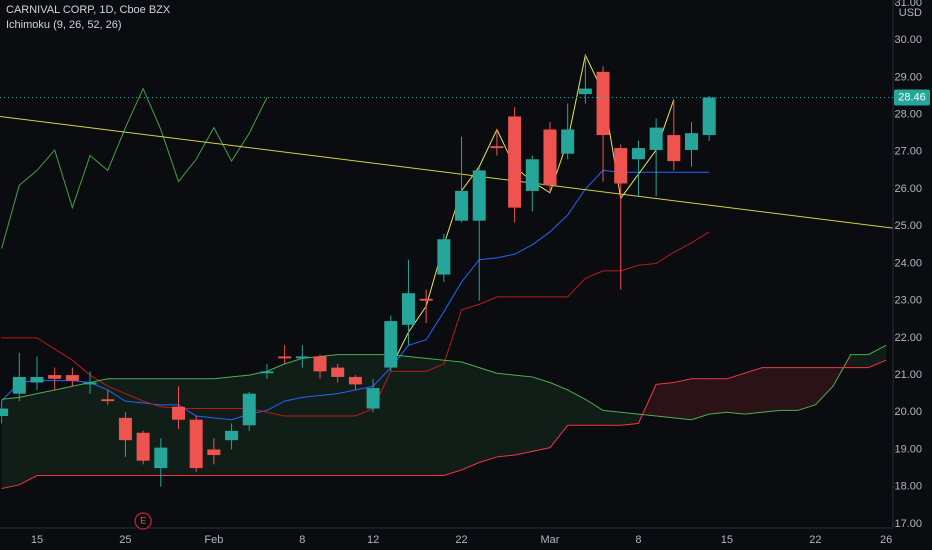 This screenshot has width=932, height=550. I want to click on indicator-line, so click(444, 382).